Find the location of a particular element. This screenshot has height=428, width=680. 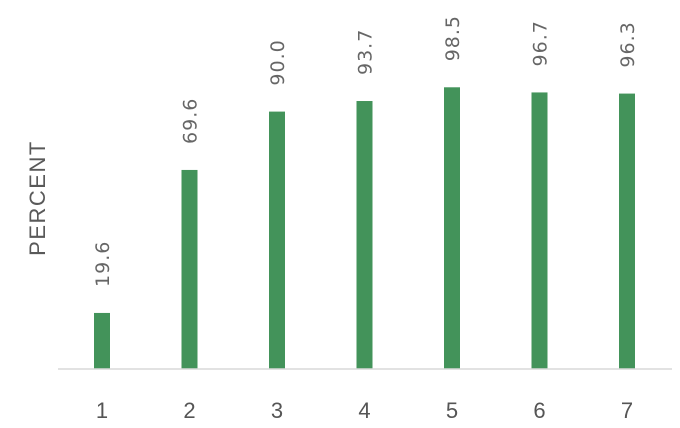

x-tick-label-6: 6 is located at coordinates (539, 410).